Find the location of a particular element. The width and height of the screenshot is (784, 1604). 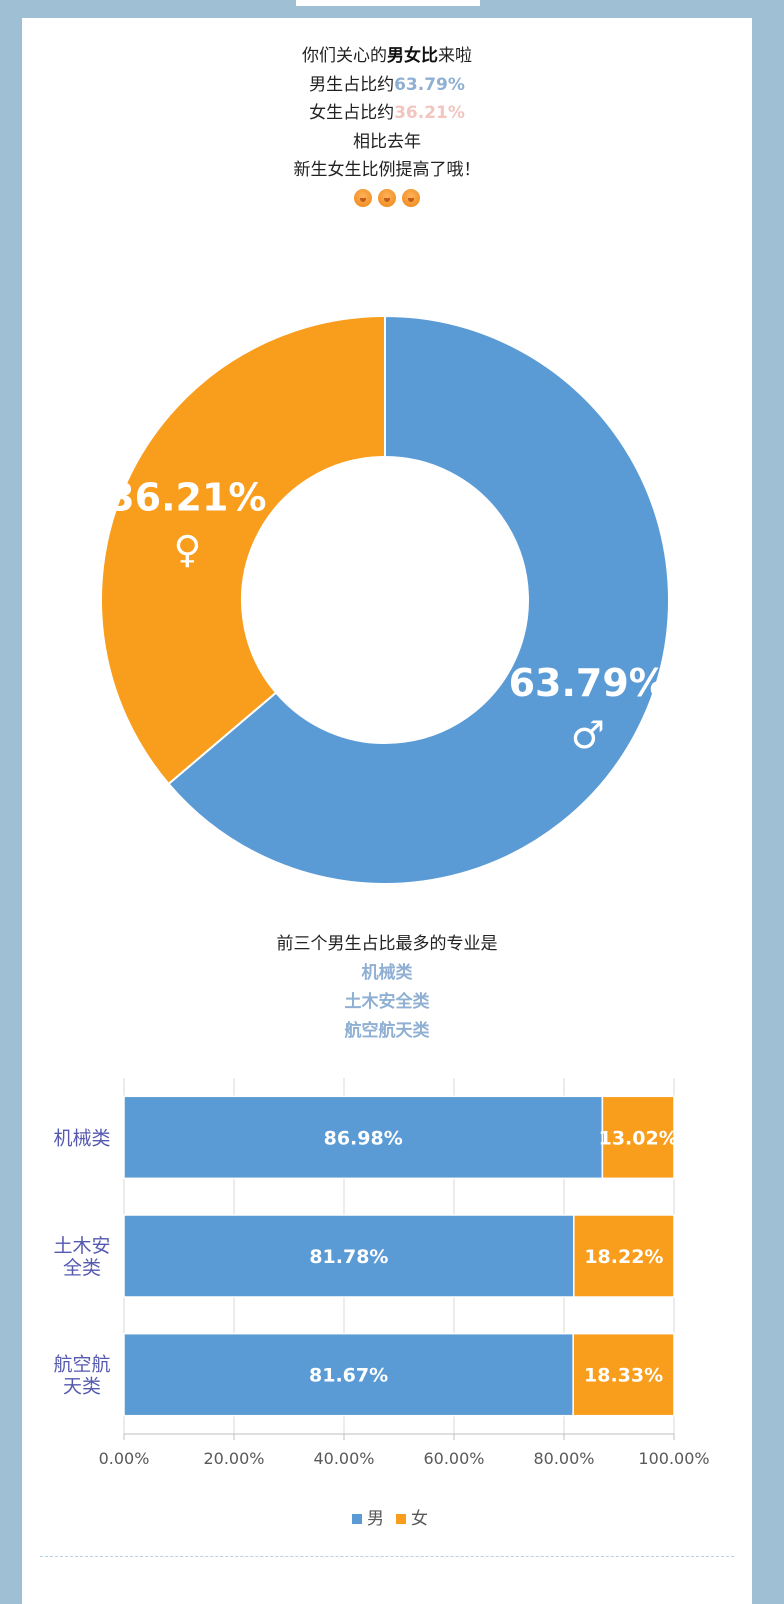

female-slice is located at coordinates (243, 550).